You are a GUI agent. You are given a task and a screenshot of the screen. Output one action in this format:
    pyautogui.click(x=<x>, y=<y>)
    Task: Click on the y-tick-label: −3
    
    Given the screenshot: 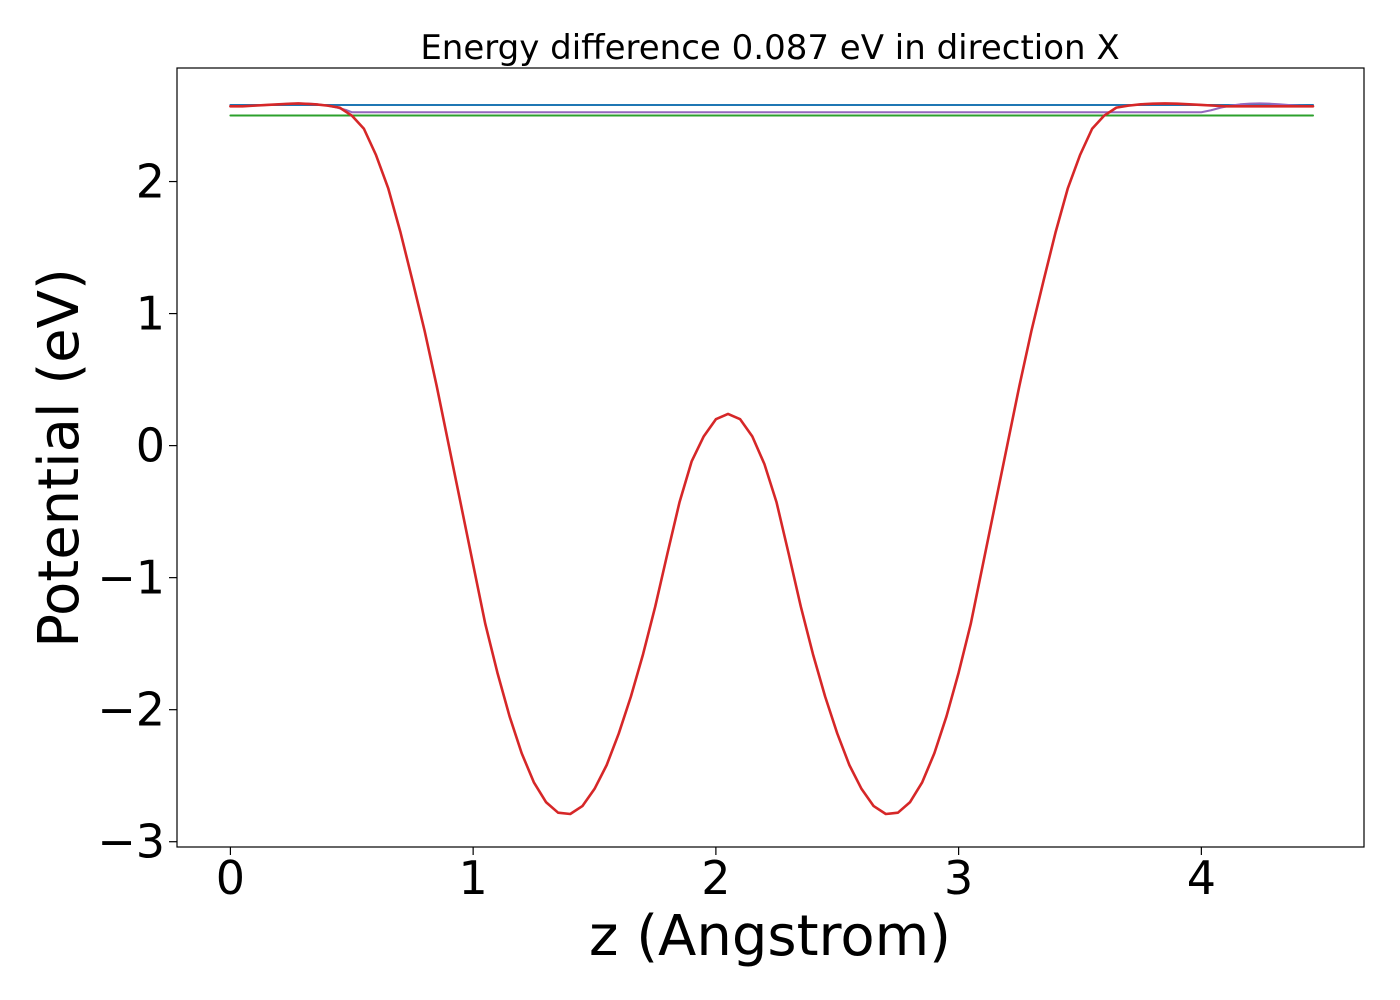 What is the action you would take?
    pyautogui.click(x=131, y=842)
    